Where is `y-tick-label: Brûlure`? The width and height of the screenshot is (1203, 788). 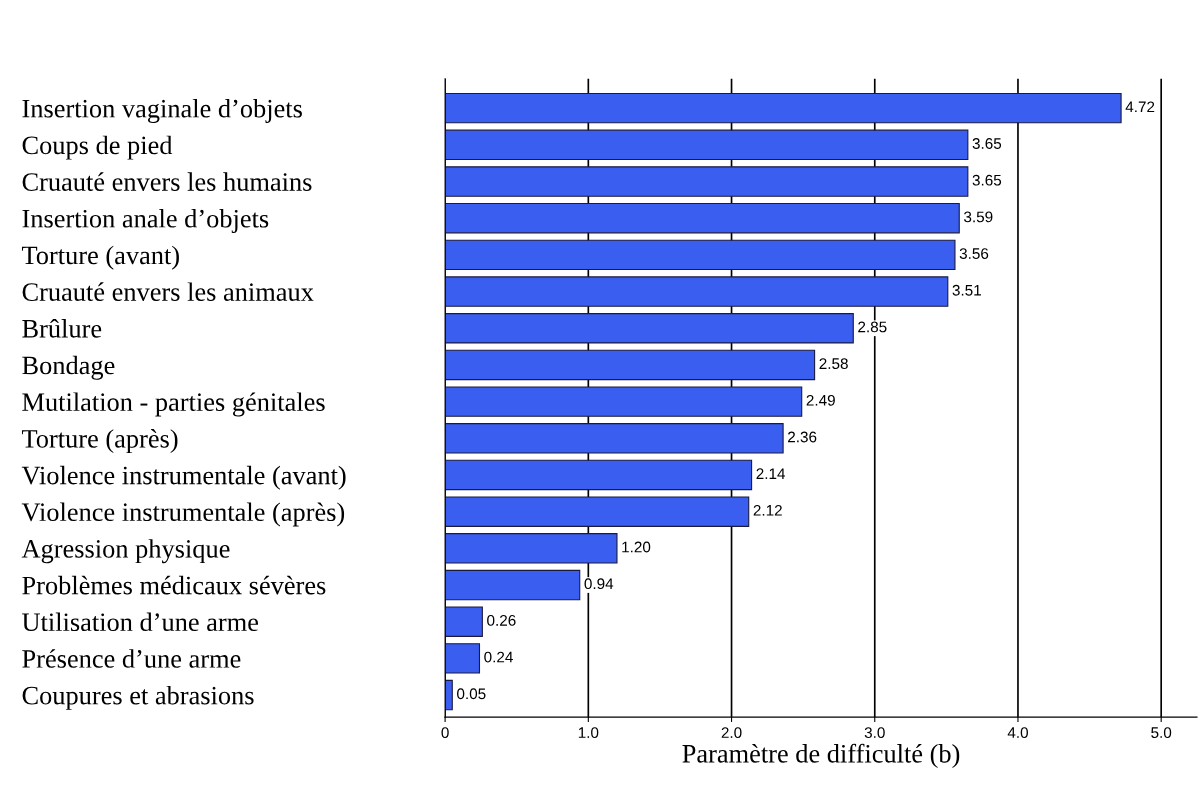 y-tick-label: Brûlure is located at coordinates (62, 328).